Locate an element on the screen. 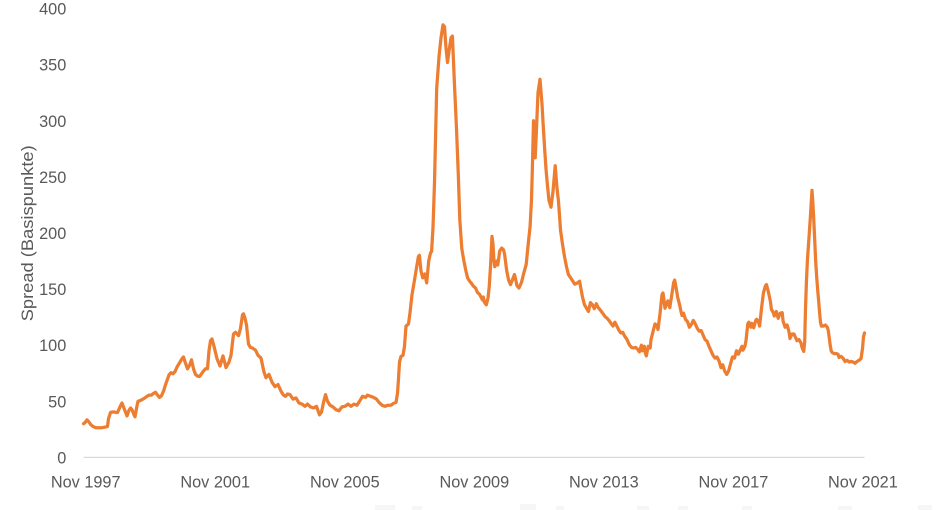 The width and height of the screenshot is (939, 510). svg-text: 100 is located at coordinates (52, 346).